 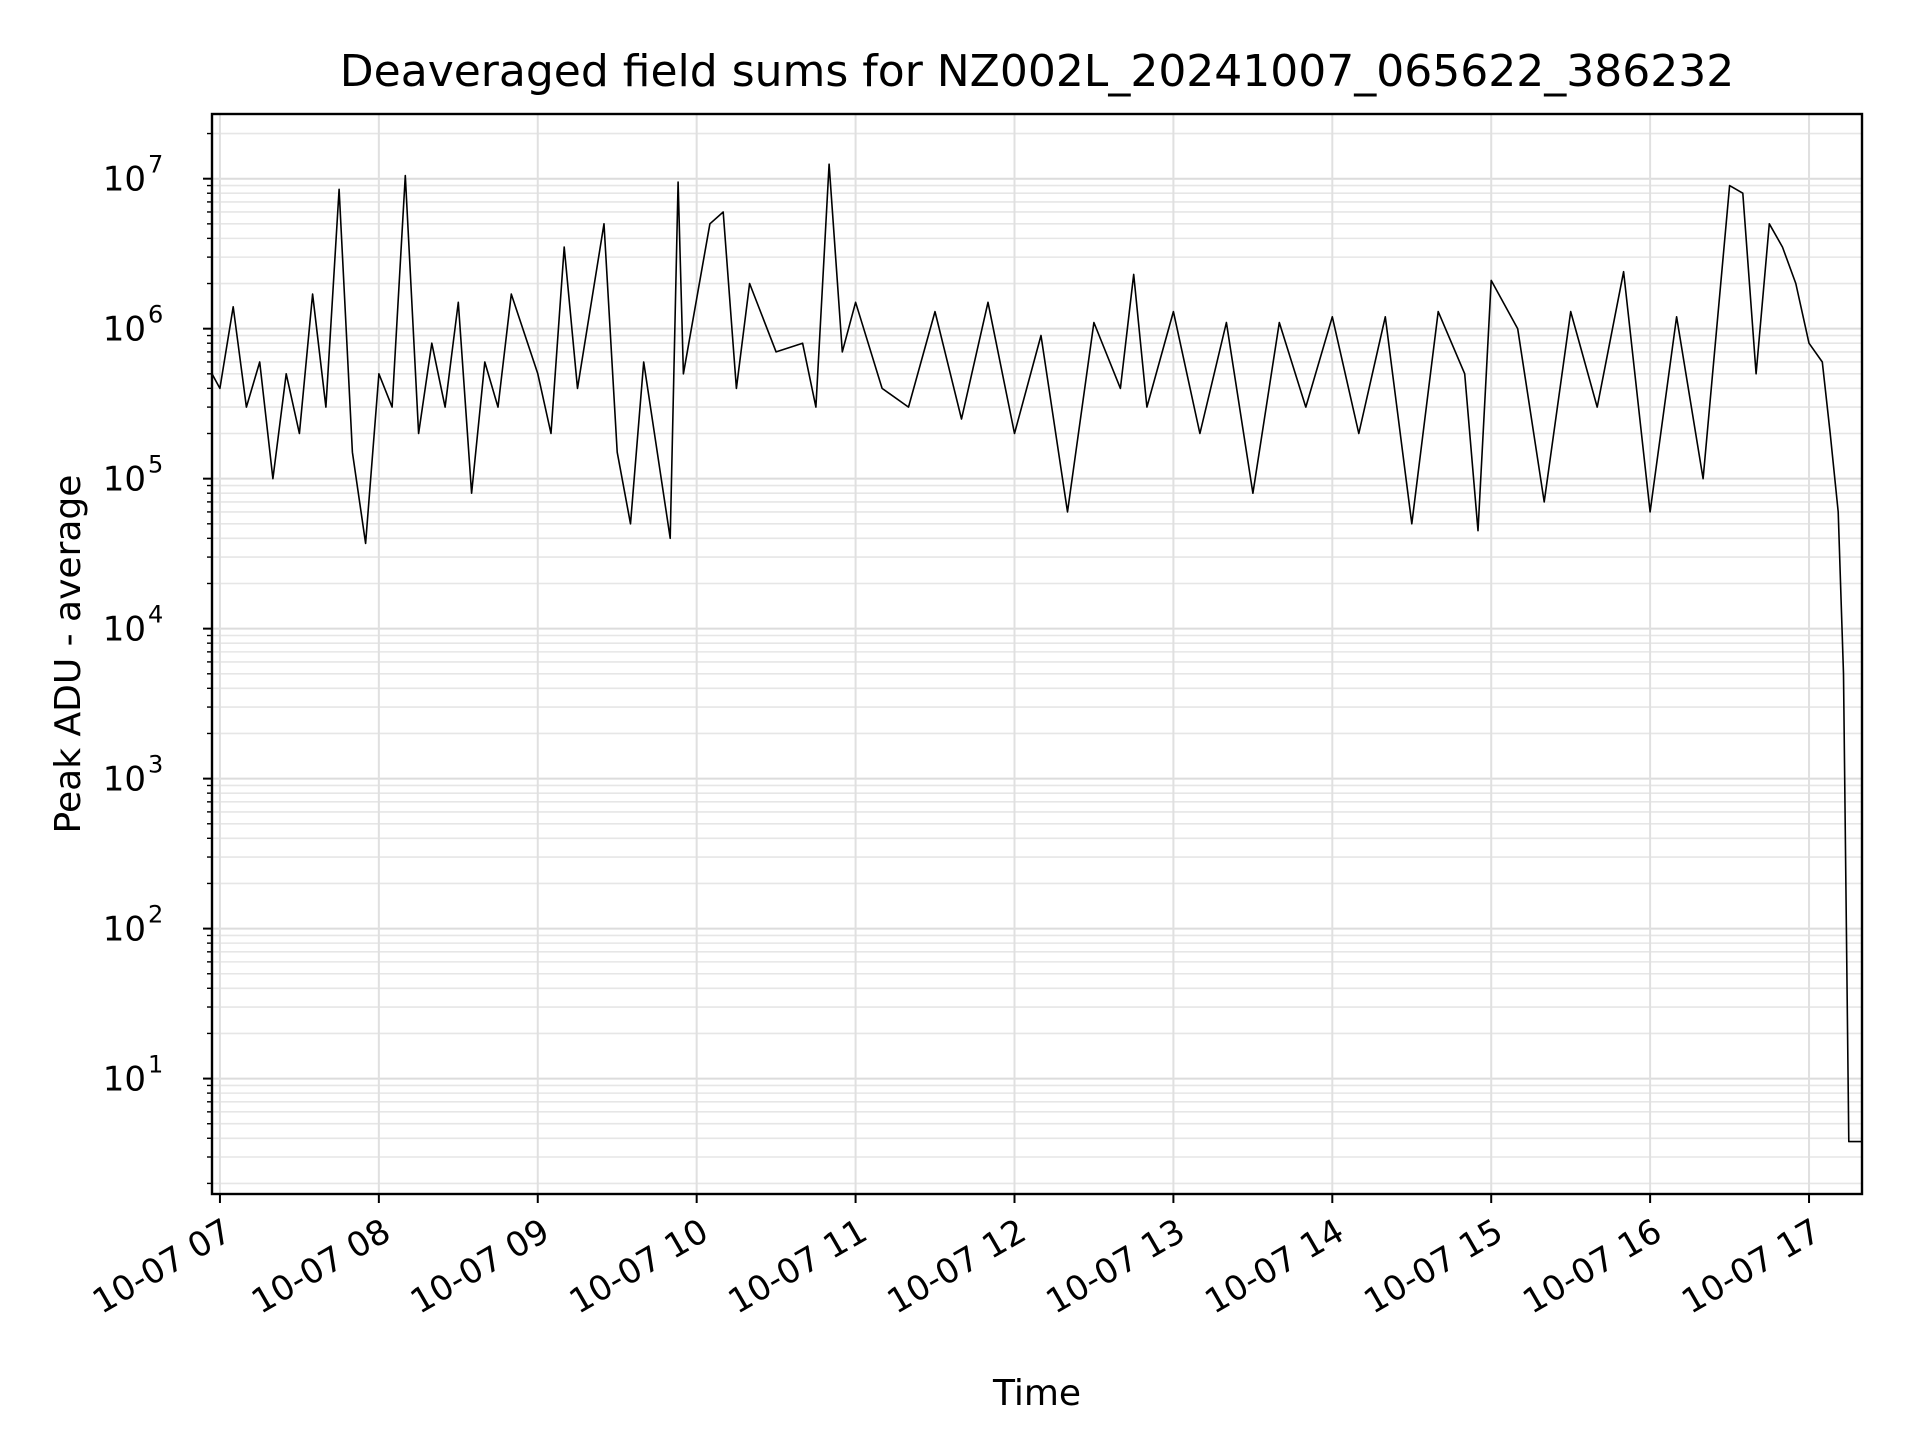 What do you see at coordinates (1433, 1266) in the screenshot?
I see `x-tick-label: 10-07 15` at bounding box center [1433, 1266].